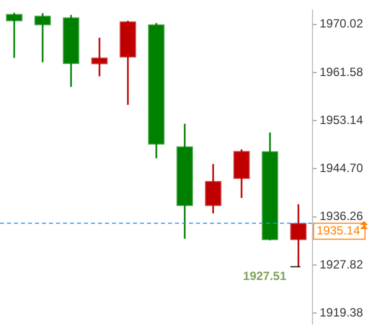 The height and width of the screenshot is (334, 370). Describe the element at coordinates (342, 71) in the screenshot. I see `y-tick-label: 1961.58` at that location.